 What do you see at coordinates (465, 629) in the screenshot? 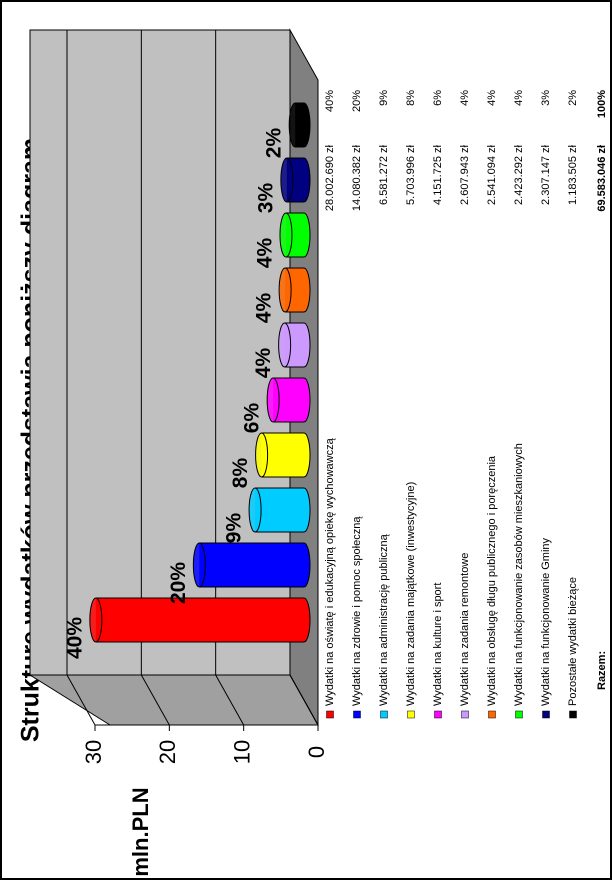
I see `legend-label: Wydatki na zadania remontowe` at bounding box center [465, 629].